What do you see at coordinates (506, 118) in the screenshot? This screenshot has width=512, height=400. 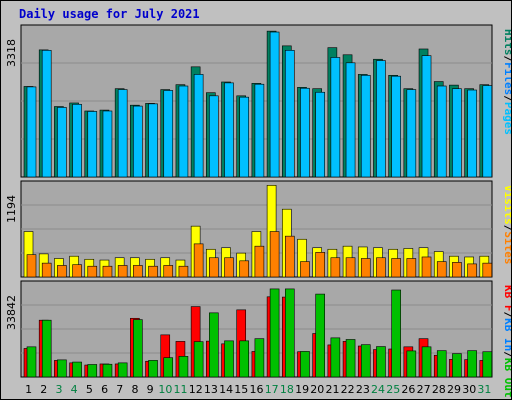 I see `legend-entry: Pages` at bounding box center [506, 118].